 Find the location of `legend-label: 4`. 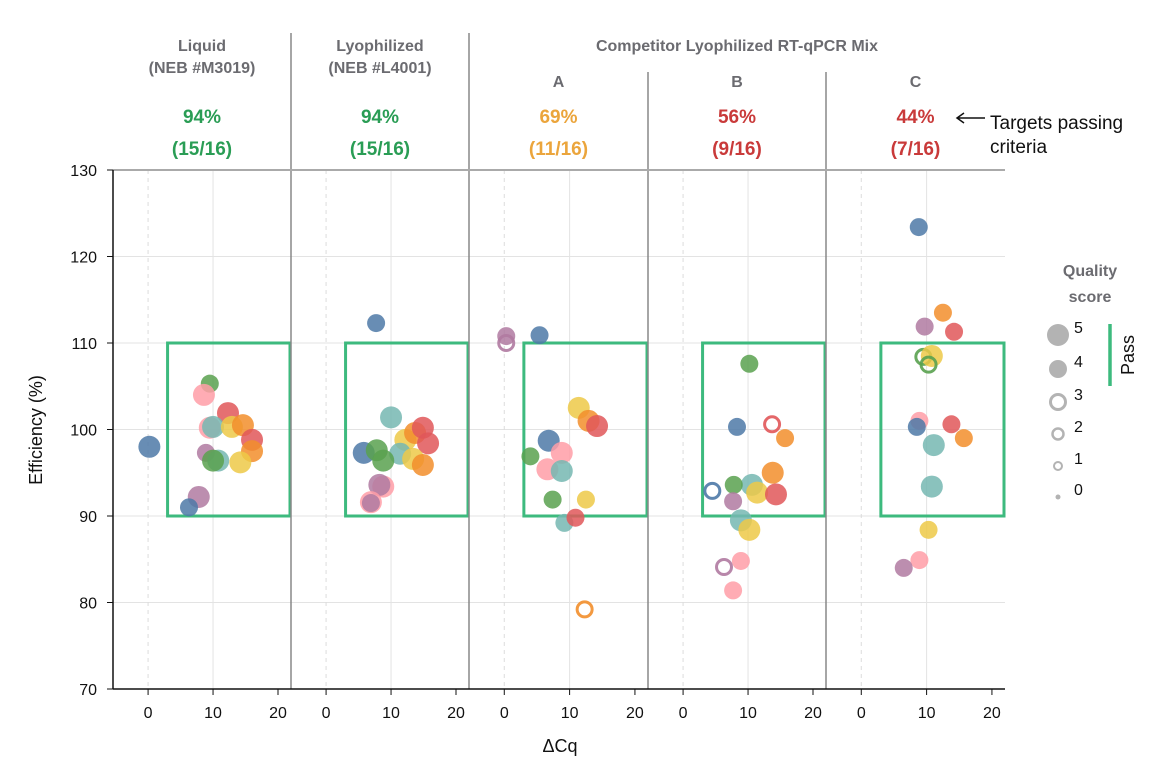

legend-label: 4 is located at coordinates (1078, 362).